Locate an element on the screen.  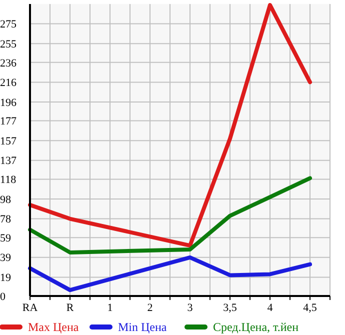
y-tick-label: 236 is located at coordinates (8, 63).